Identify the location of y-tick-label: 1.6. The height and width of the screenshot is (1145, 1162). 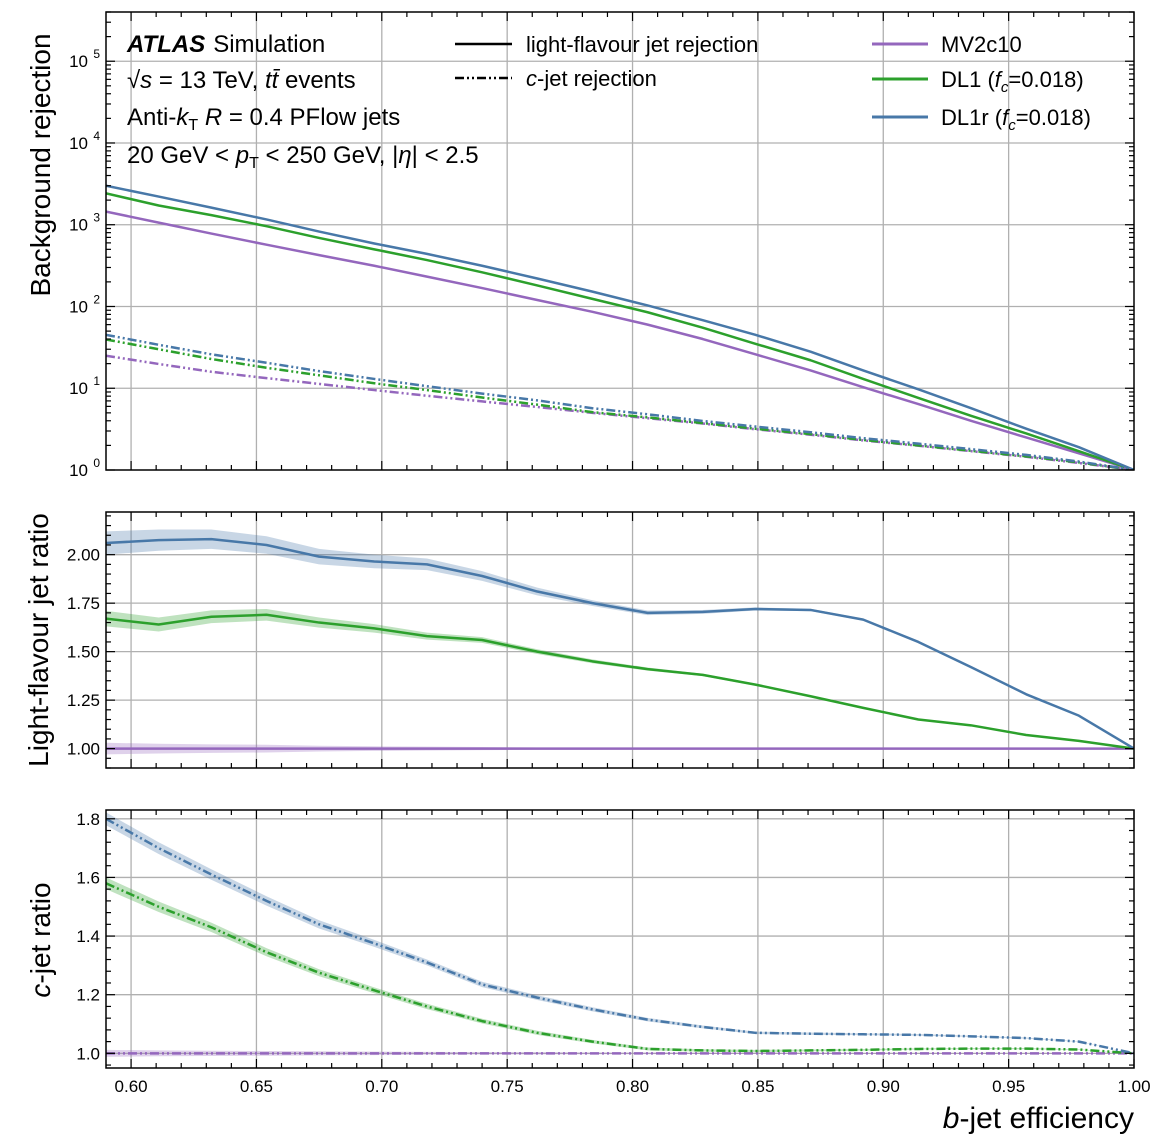
(88, 877).